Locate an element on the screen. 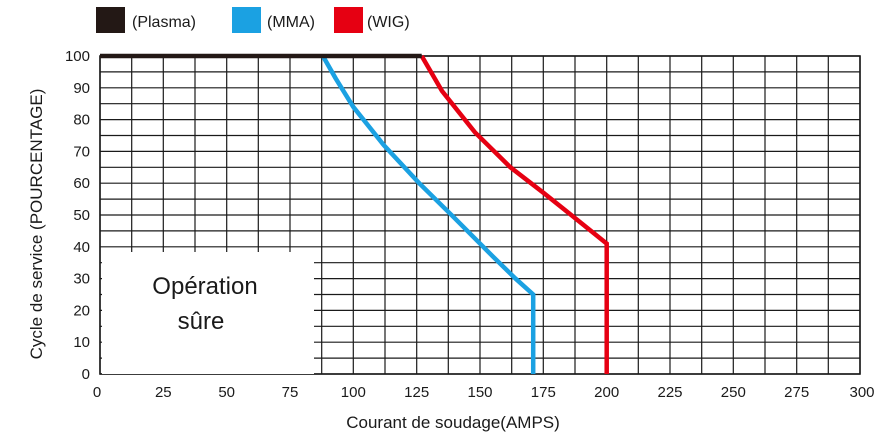 This screenshot has height=433, width=896. x-tick-label: 175 is located at coordinates (543, 392).